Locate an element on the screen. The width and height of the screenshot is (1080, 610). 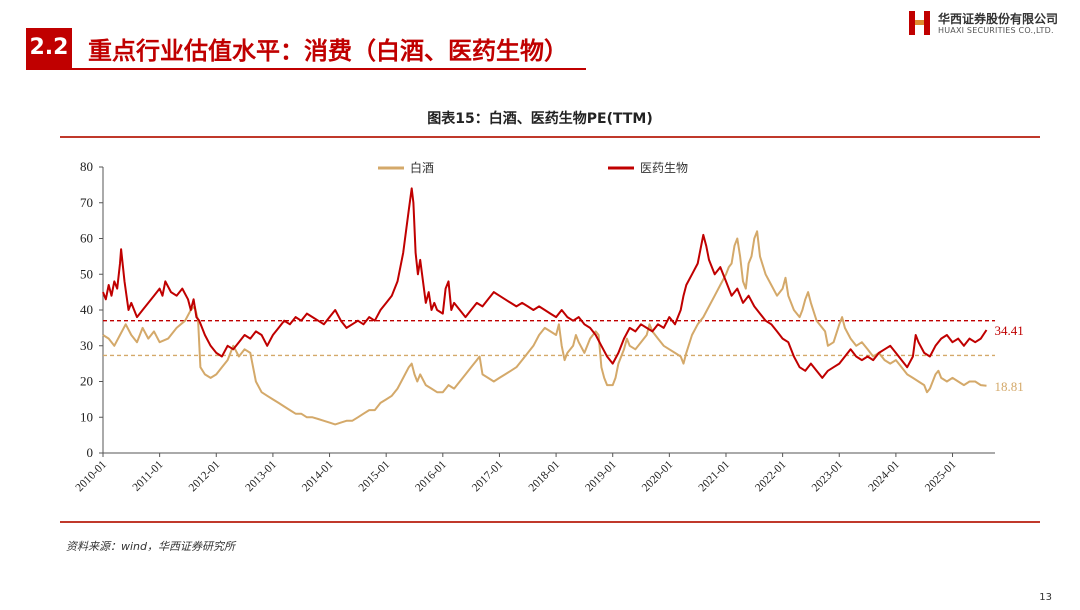
x-tick-label: 2011-01 is located at coordinates (147, 475).